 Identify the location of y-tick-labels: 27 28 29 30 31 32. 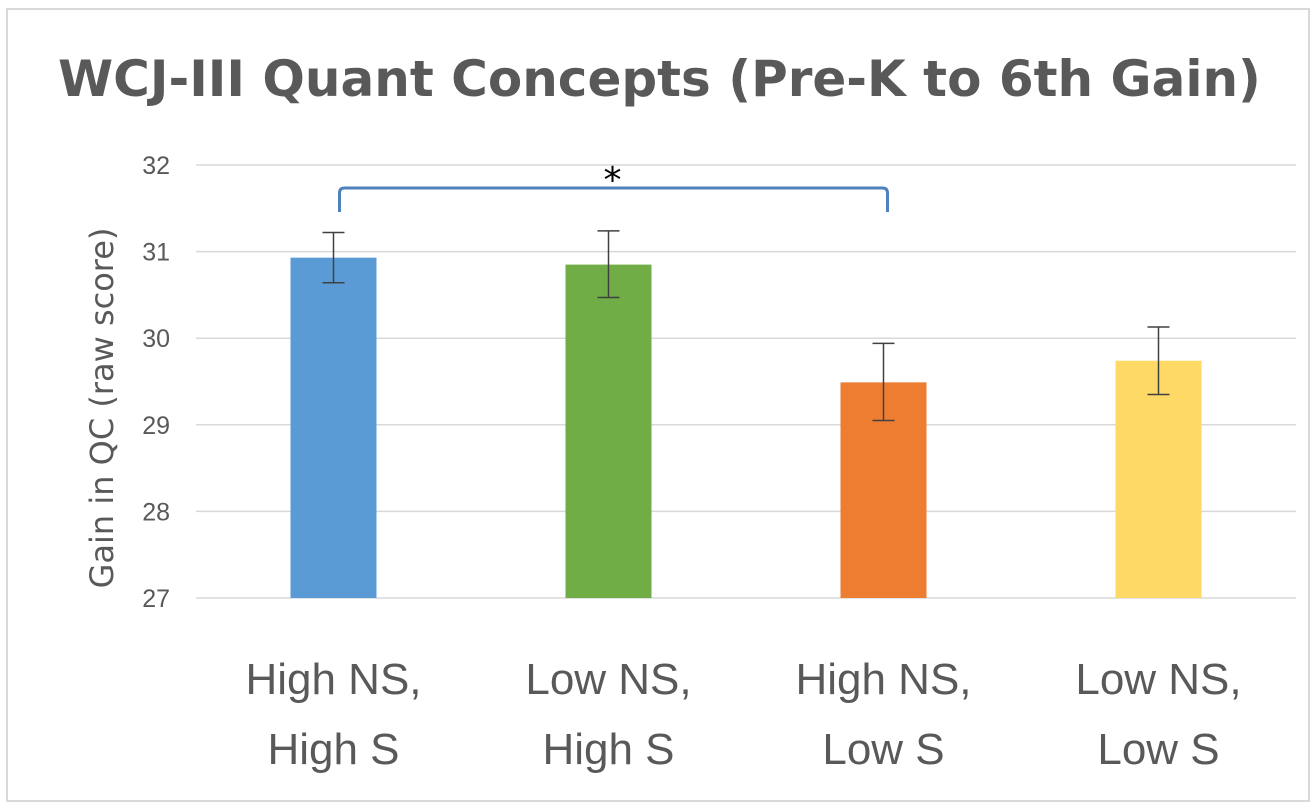
(156, 382).